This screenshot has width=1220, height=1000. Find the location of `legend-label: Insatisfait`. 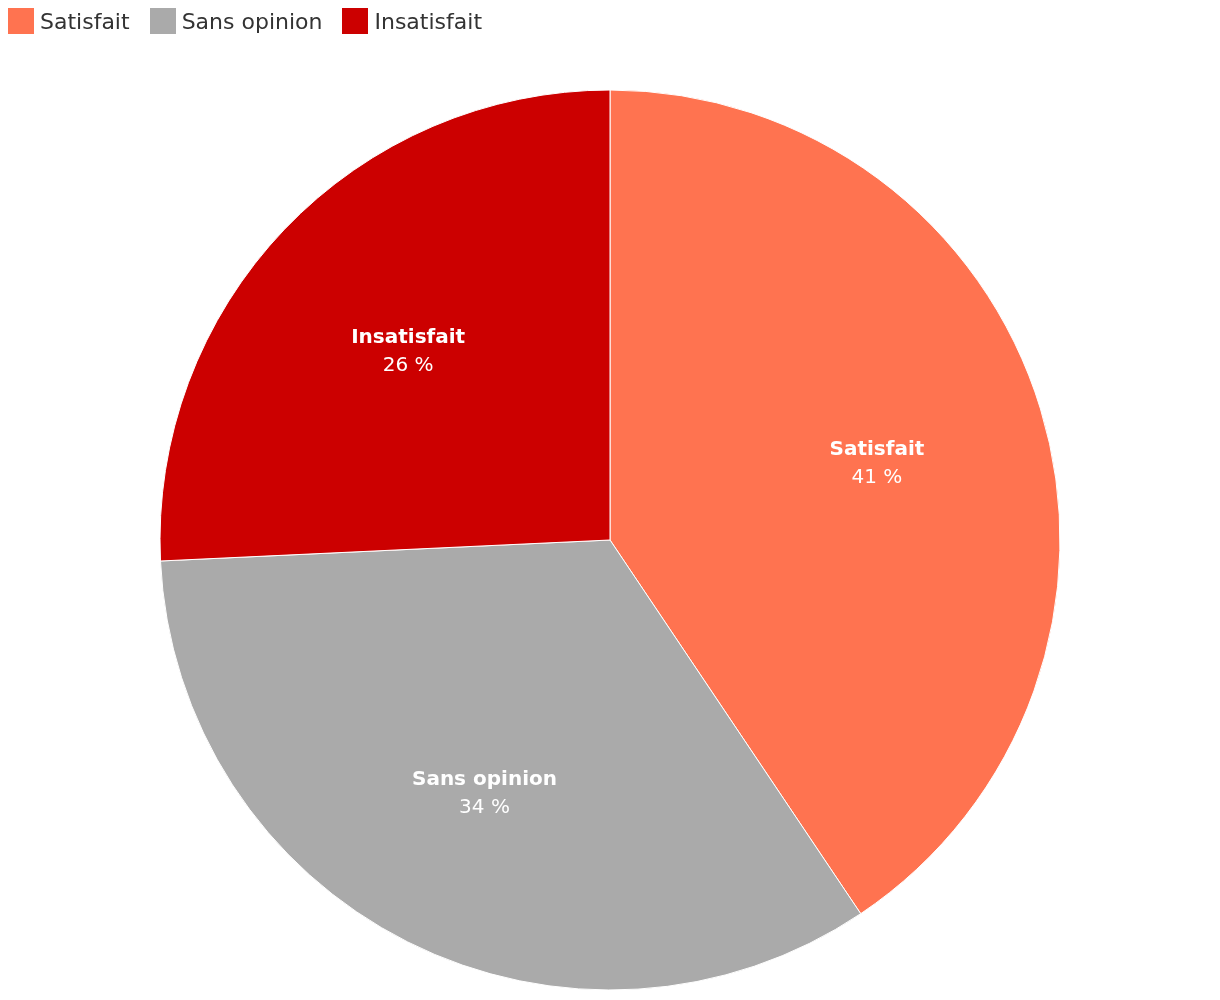

legend-label: Insatisfait is located at coordinates (428, 21).